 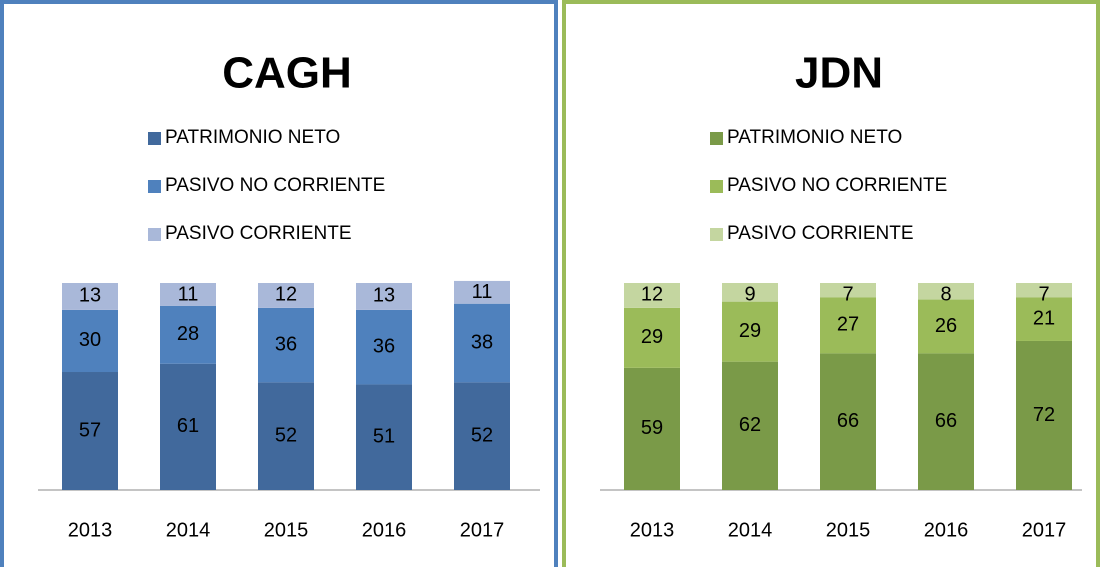 I want to click on data-label: 21, so click(x=1044, y=319).